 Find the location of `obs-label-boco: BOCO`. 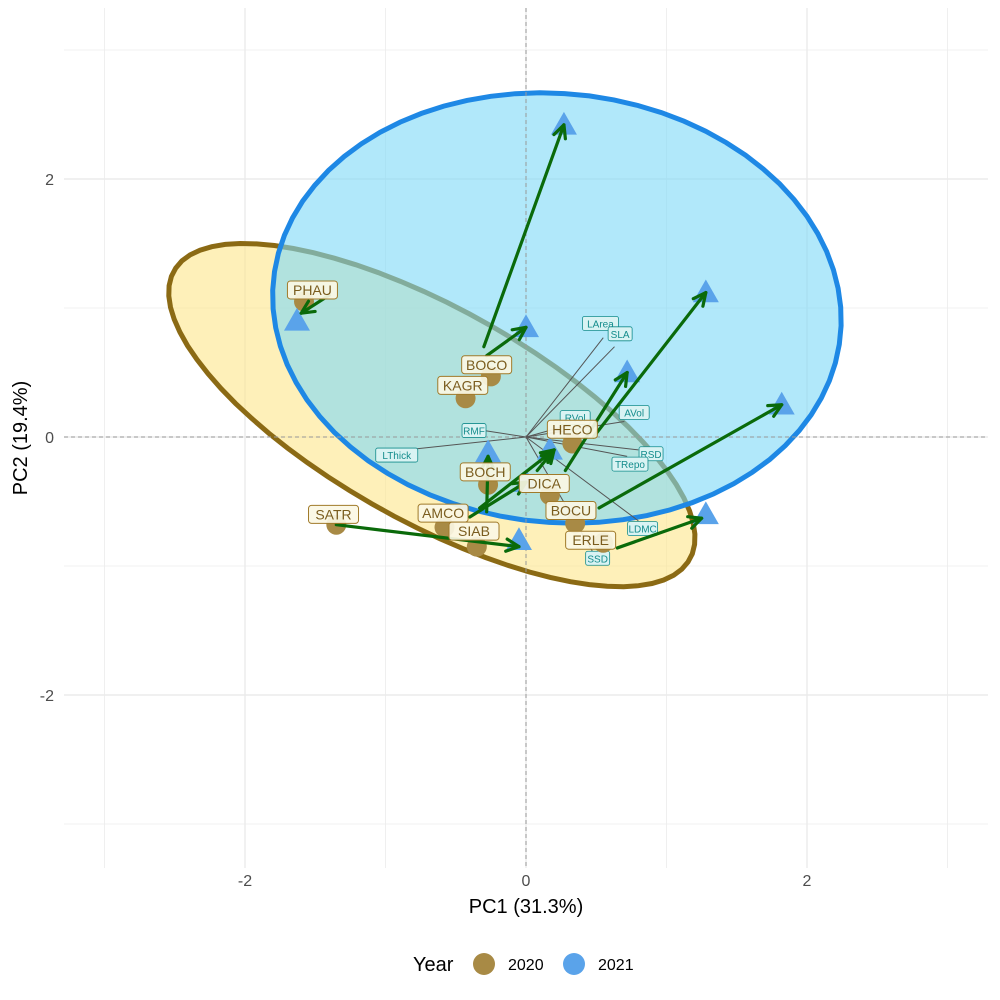

obs-label-boco: BOCO is located at coordinates (486, 365).